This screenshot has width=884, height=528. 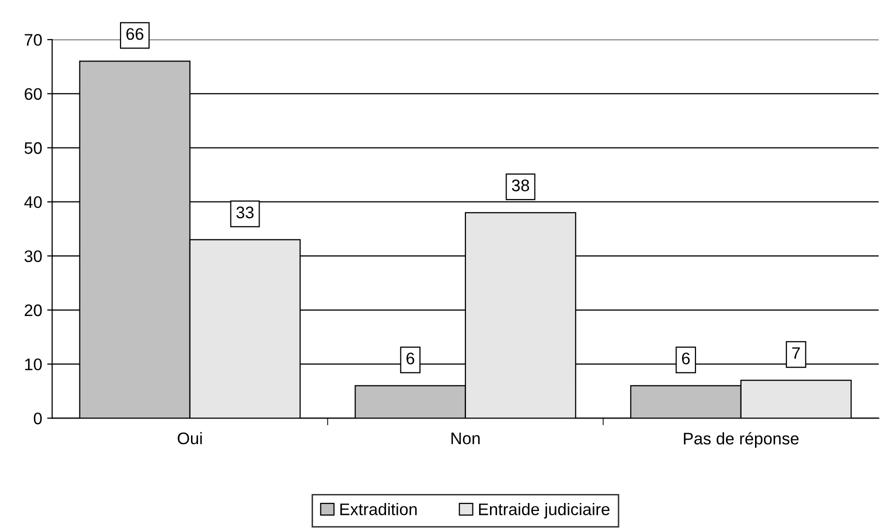 What do you see at coordinates (245, 212) in the screenshot?
I see `data-label: 33` at bounding box center [245, 212].